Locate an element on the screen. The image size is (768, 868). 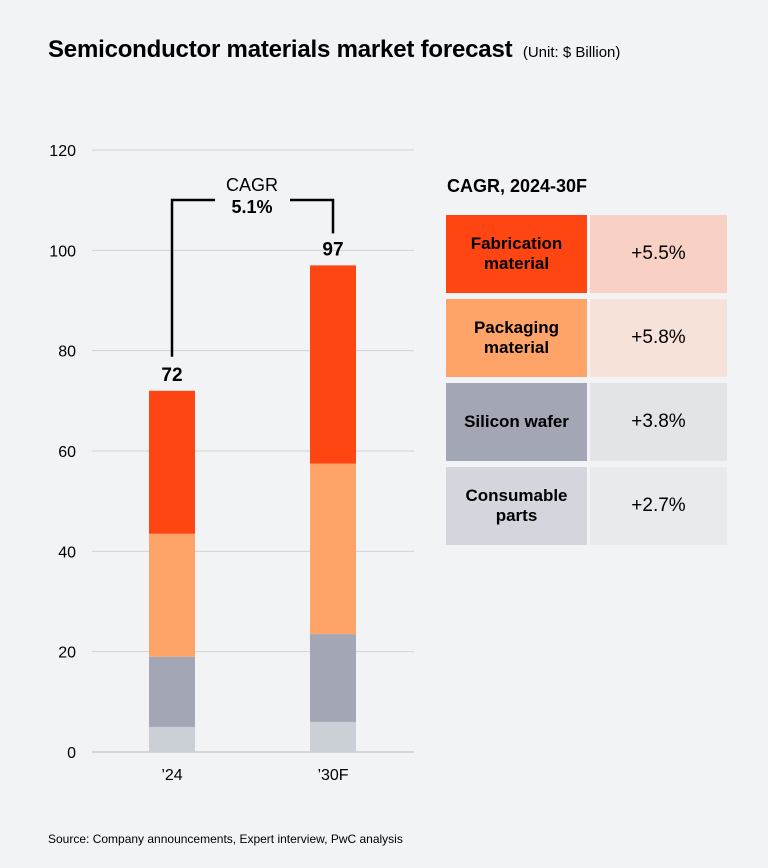
legend-name: Consumable parts is located at coordinates (516, 506).